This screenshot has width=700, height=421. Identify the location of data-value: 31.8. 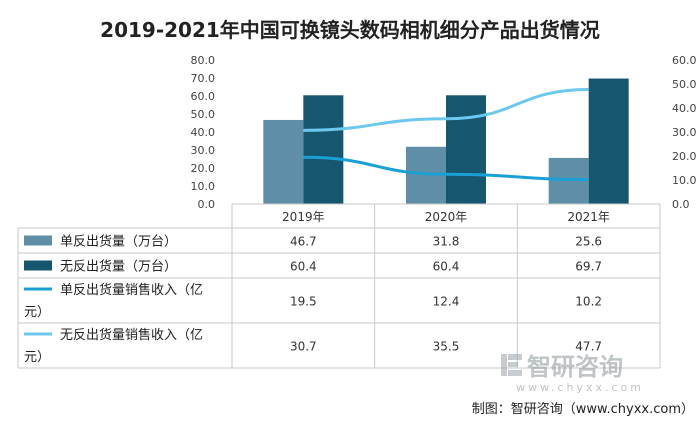
(446, 242).